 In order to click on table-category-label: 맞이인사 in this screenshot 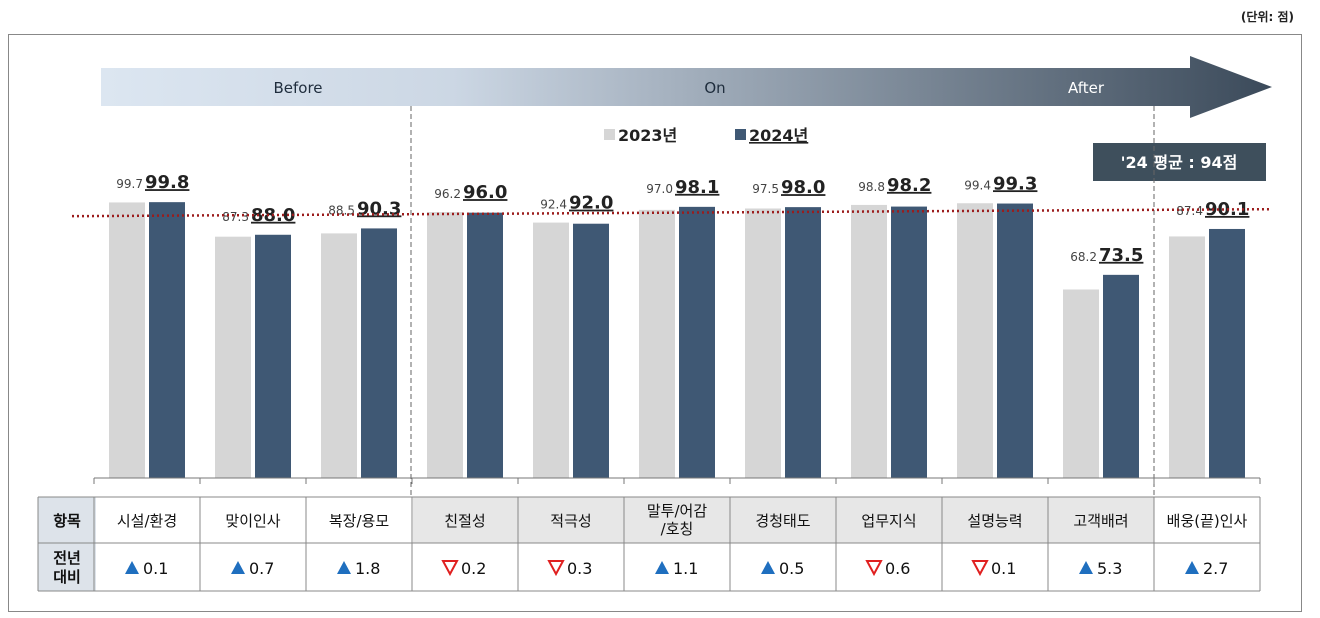, I will do `click(252, 521)`.